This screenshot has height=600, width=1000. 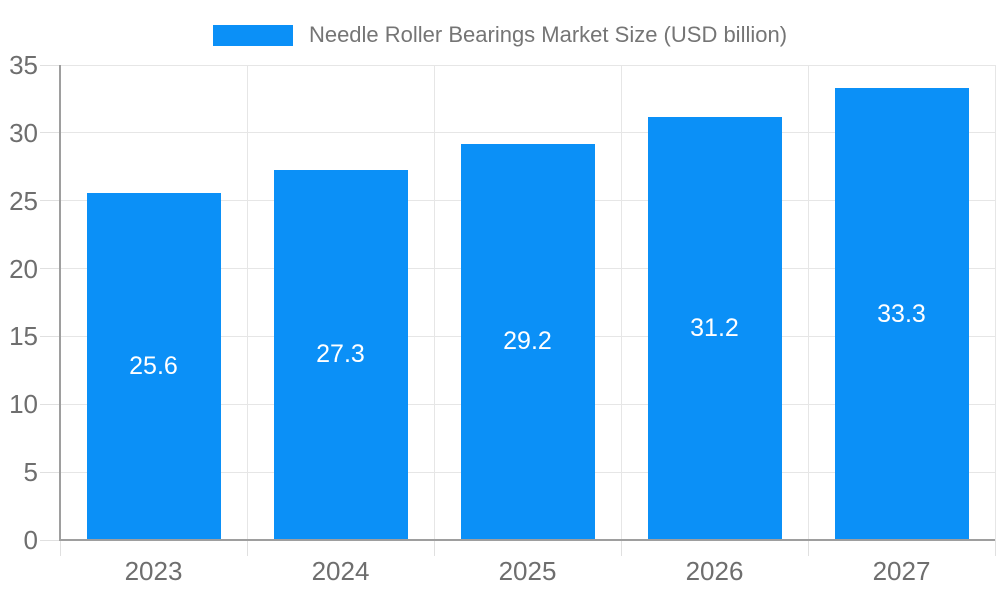 I want to click on bar-value-label: 25.6, so click(x=153, y=365).